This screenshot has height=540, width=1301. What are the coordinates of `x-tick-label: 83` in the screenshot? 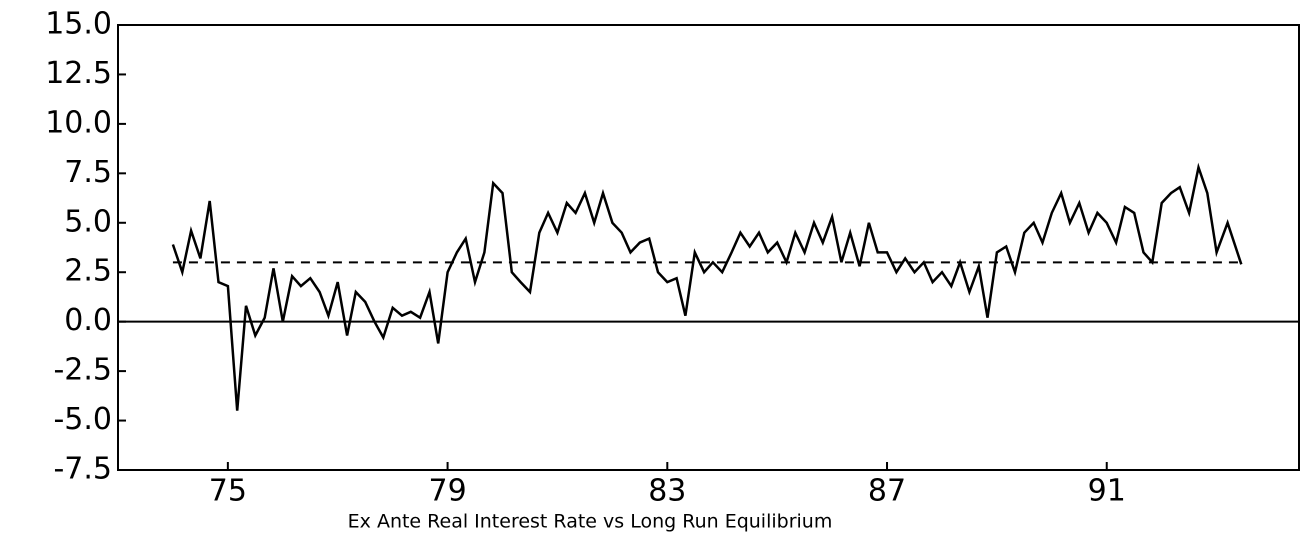 It's located at (667, 491).